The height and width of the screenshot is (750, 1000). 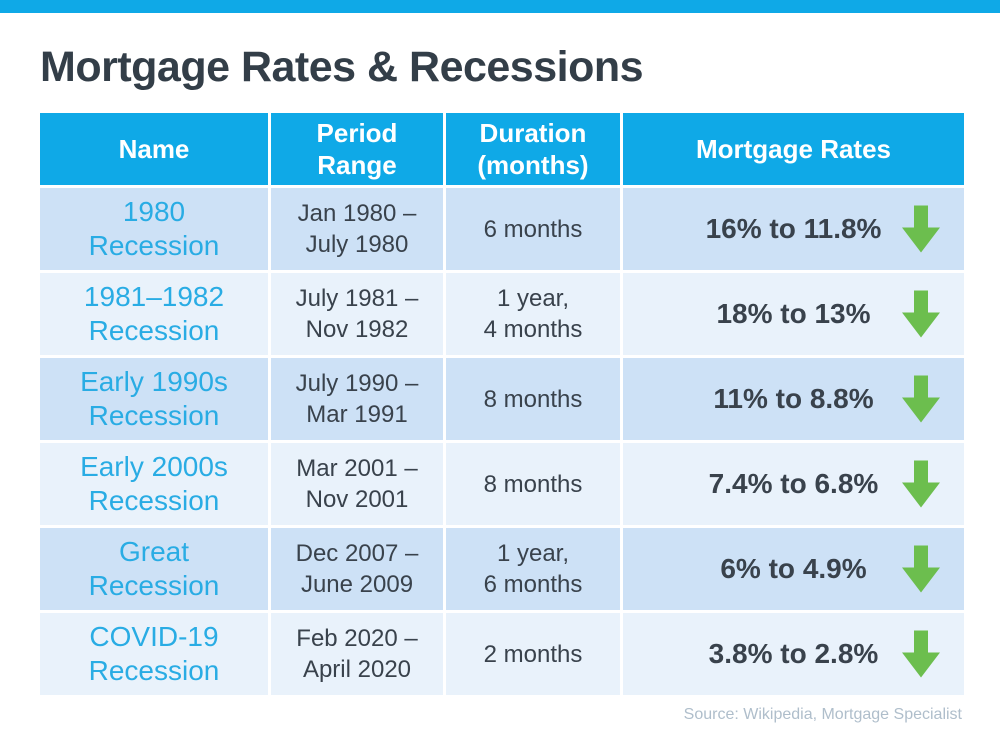 What do you see at coordinates (357, 314) in the screenshot?
I see `cell-period-range: July 1981 – Nov 1982` at bounding box center [357, 314].